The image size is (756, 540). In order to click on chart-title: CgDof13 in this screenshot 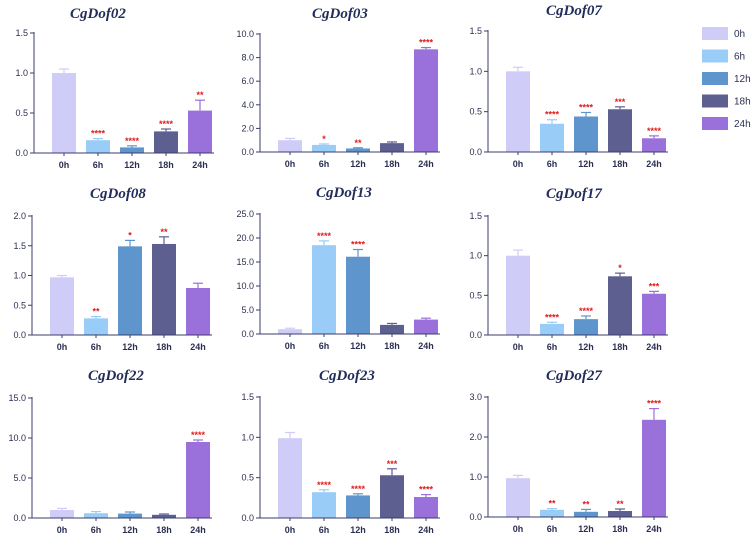, I will do `click(344, 193)`.